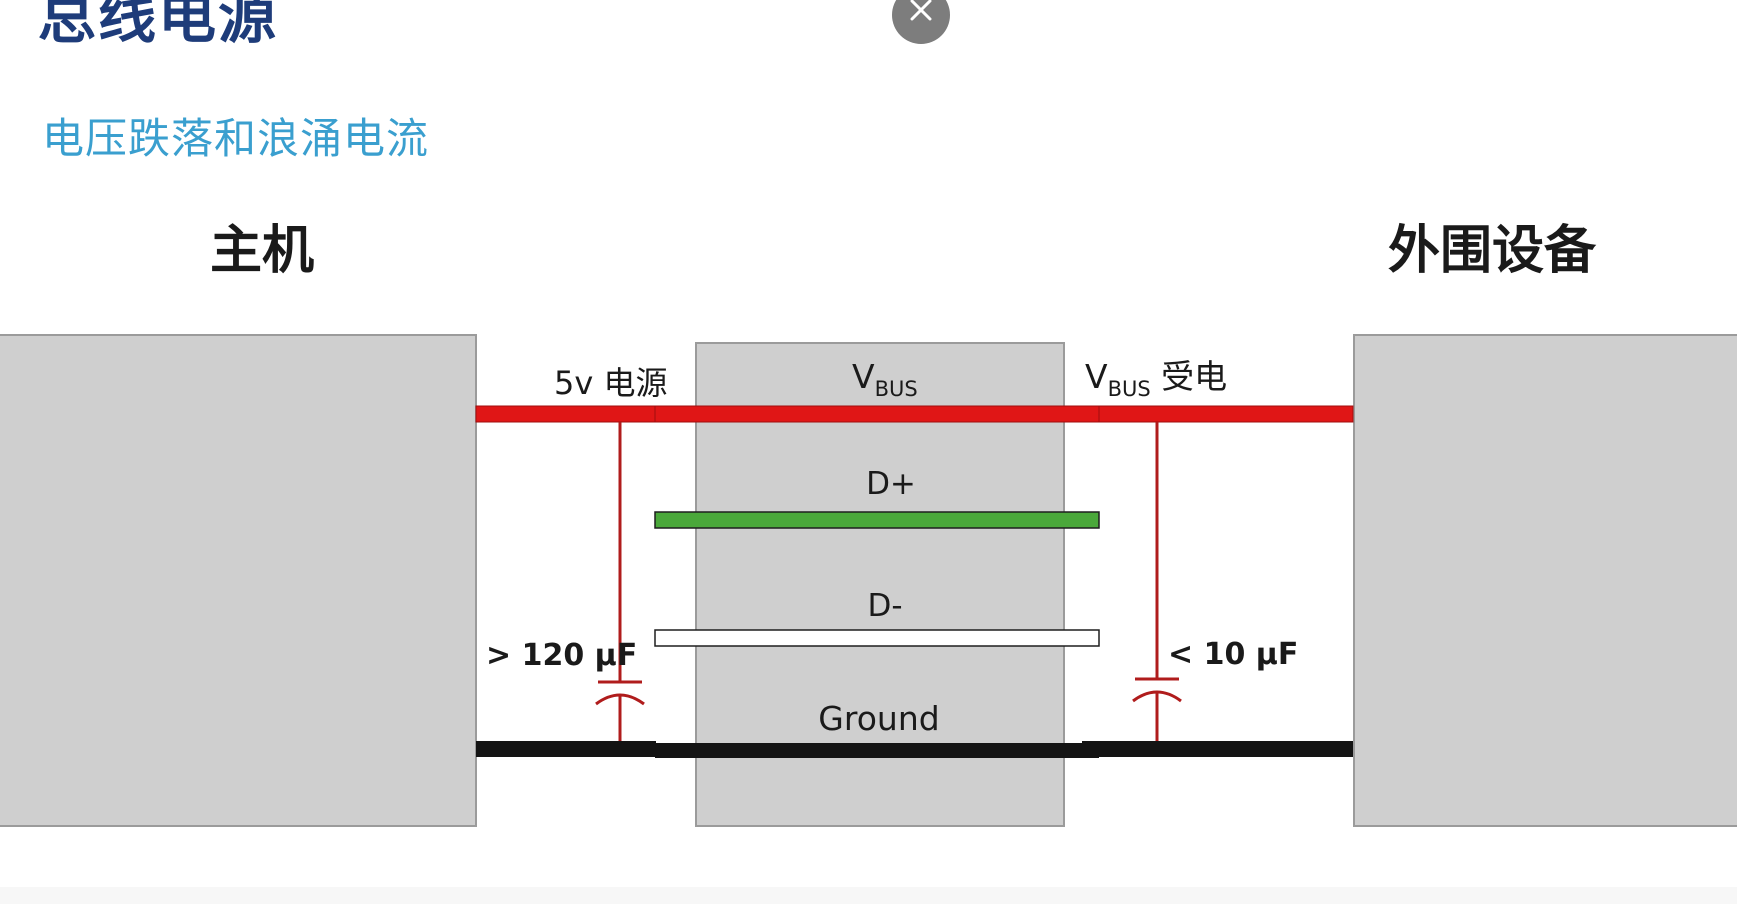 This screenshot has width=1737, height=904. I want to click on dplus-label: D+, so click(891, 484).